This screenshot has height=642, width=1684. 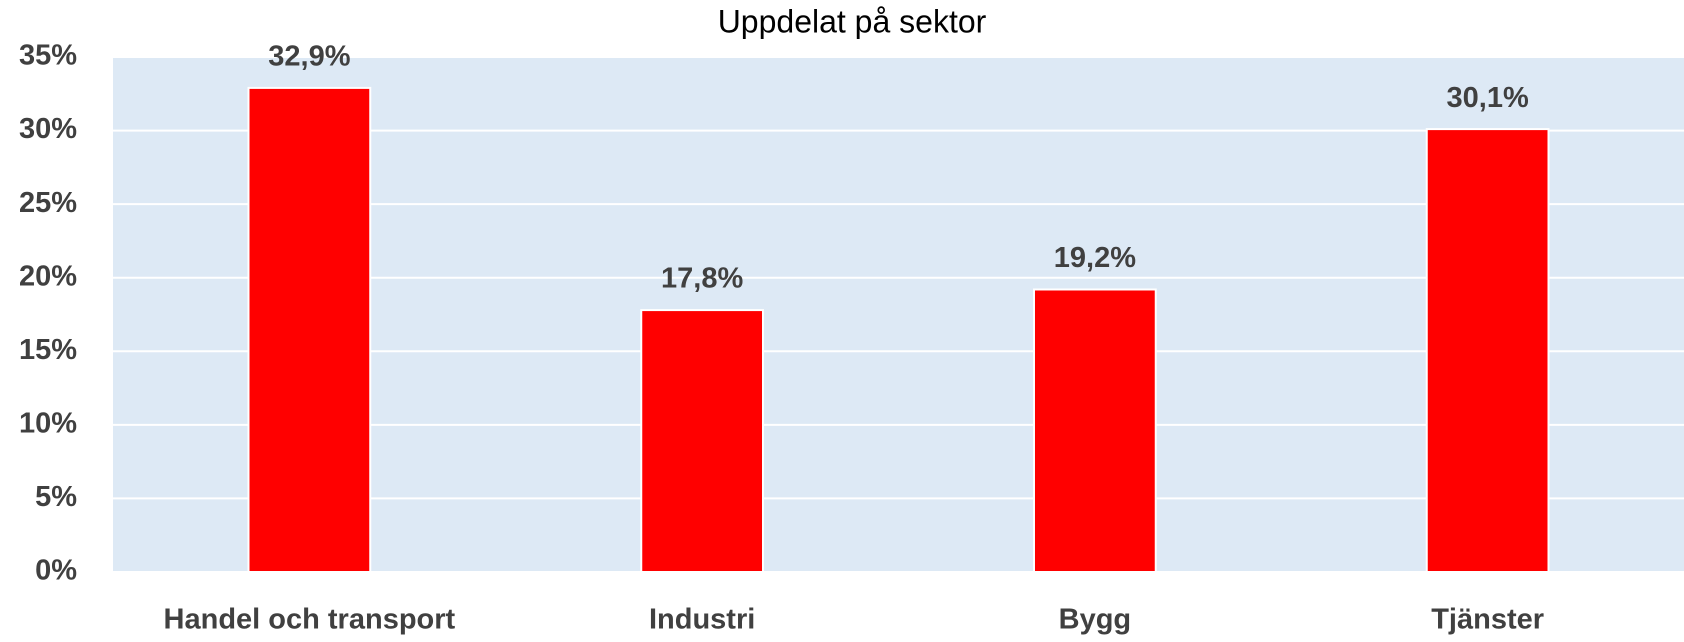 What do you see at coordinates (48, 129) in the screenshot?
I see `y-tick-label: 30%` at bounding box center [48, 129].